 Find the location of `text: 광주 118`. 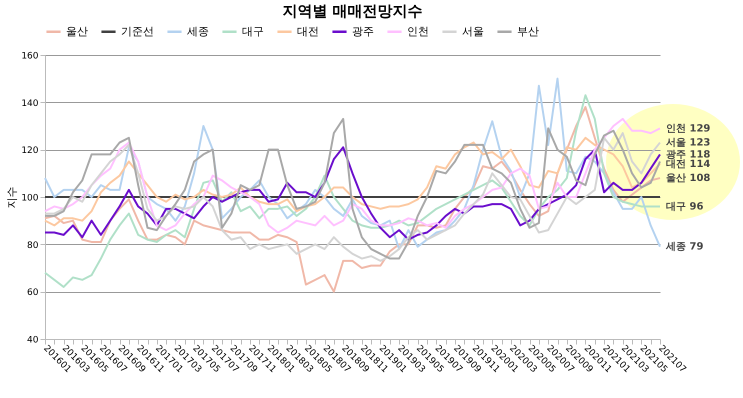

text: 광주 118 is located at coordinates (688, 154).